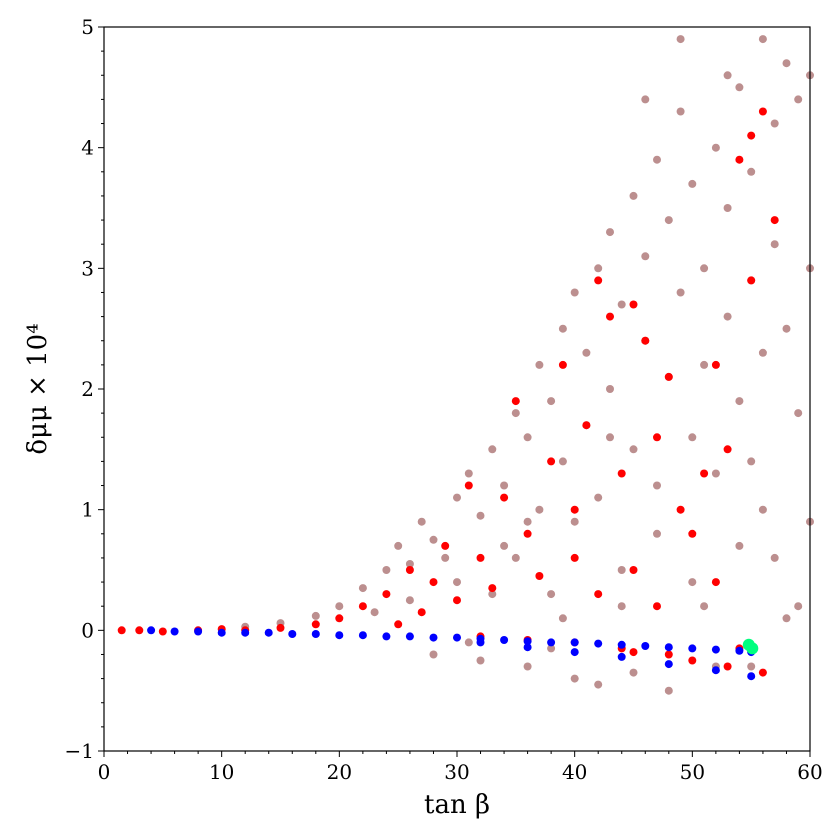  What do you see at coordinates (457, 805) in the screenshot?
I see `x-axis-label: tan β` at bounding box center [457, 805].